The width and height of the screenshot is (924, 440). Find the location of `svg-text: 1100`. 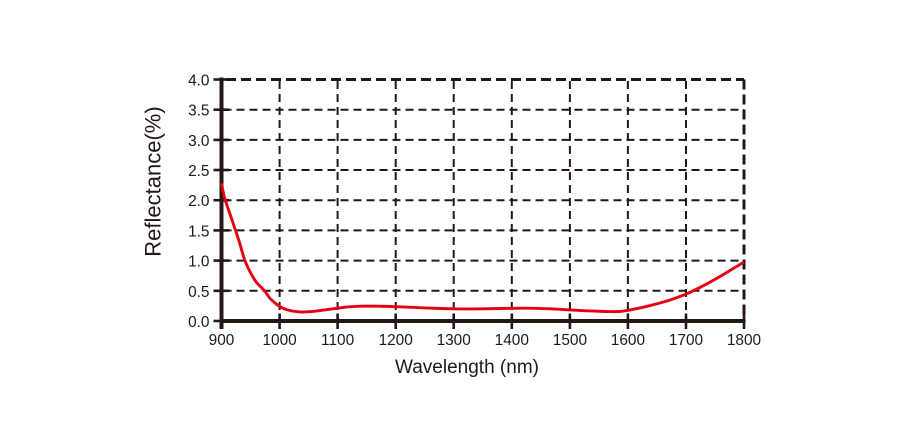

svg-text: 1100 is located at coordinates (337, 340).